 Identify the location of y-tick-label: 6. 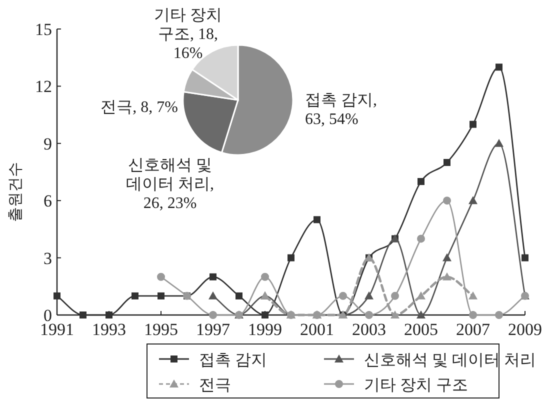
(48, 201).